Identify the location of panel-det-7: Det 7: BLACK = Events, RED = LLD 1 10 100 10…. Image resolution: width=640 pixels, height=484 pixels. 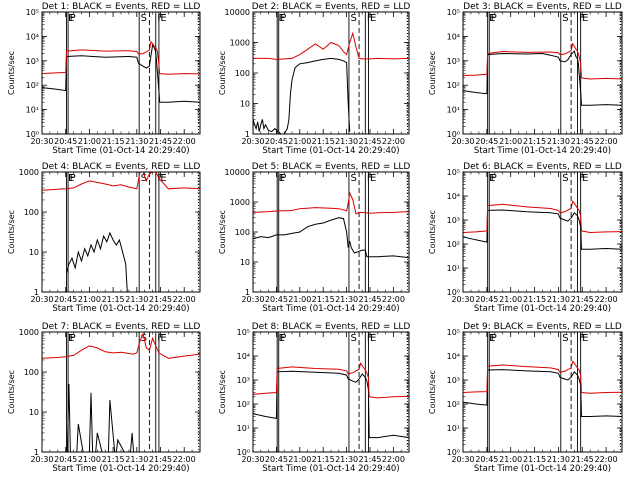
(104, 398).